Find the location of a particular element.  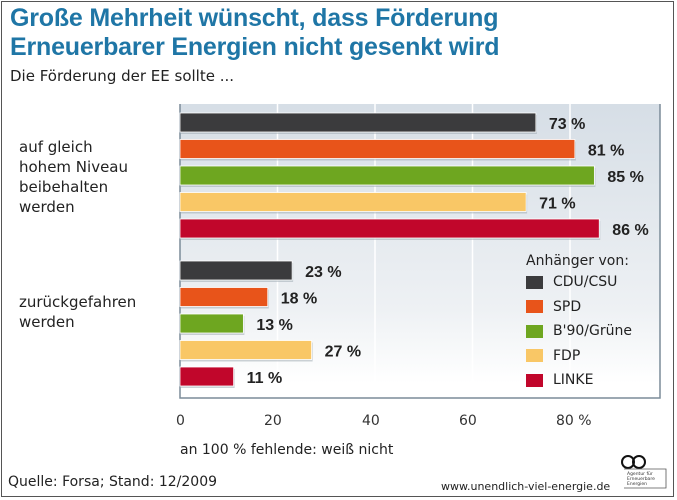

x-tick-label: 0 is located at coordinates (180, 421).